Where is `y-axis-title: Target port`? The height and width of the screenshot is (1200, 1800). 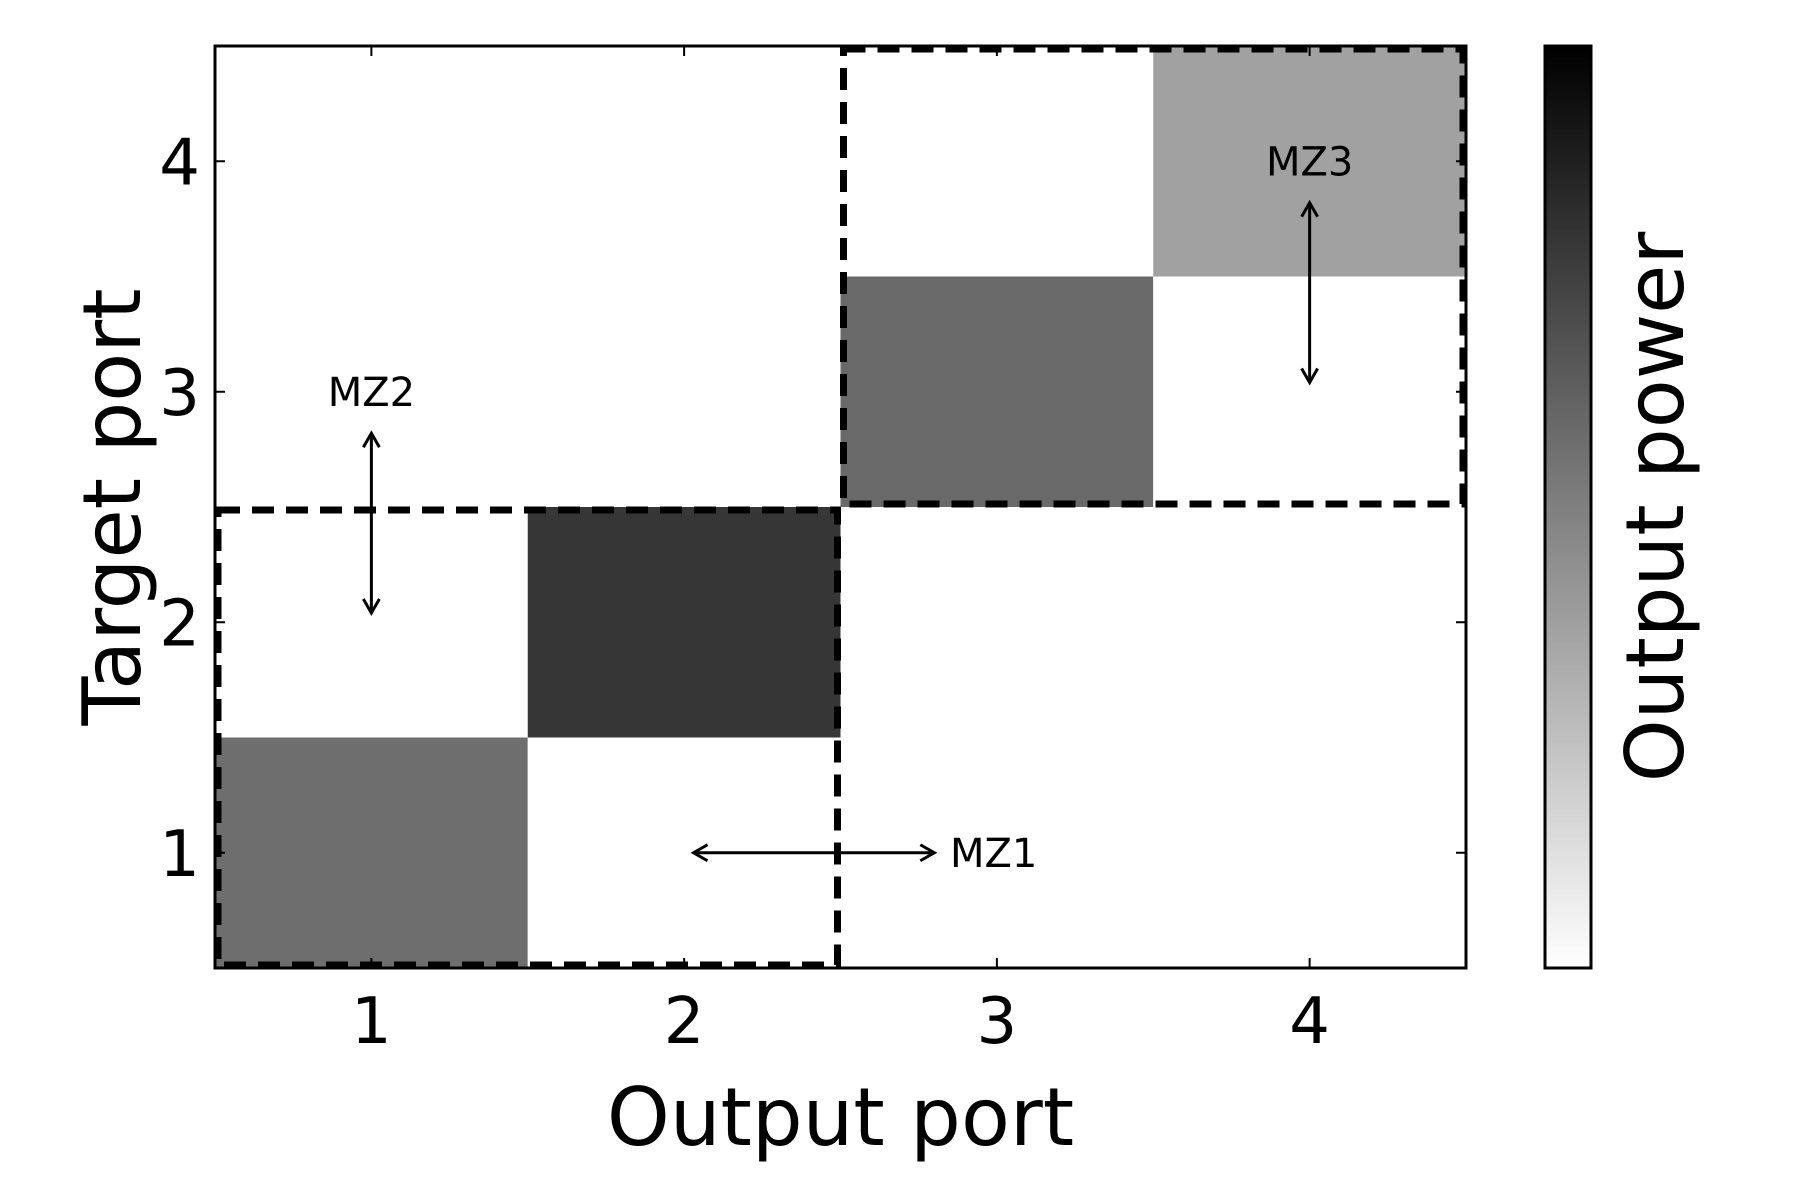 y-axis-title: Target port is located at coordinates (112, 508).